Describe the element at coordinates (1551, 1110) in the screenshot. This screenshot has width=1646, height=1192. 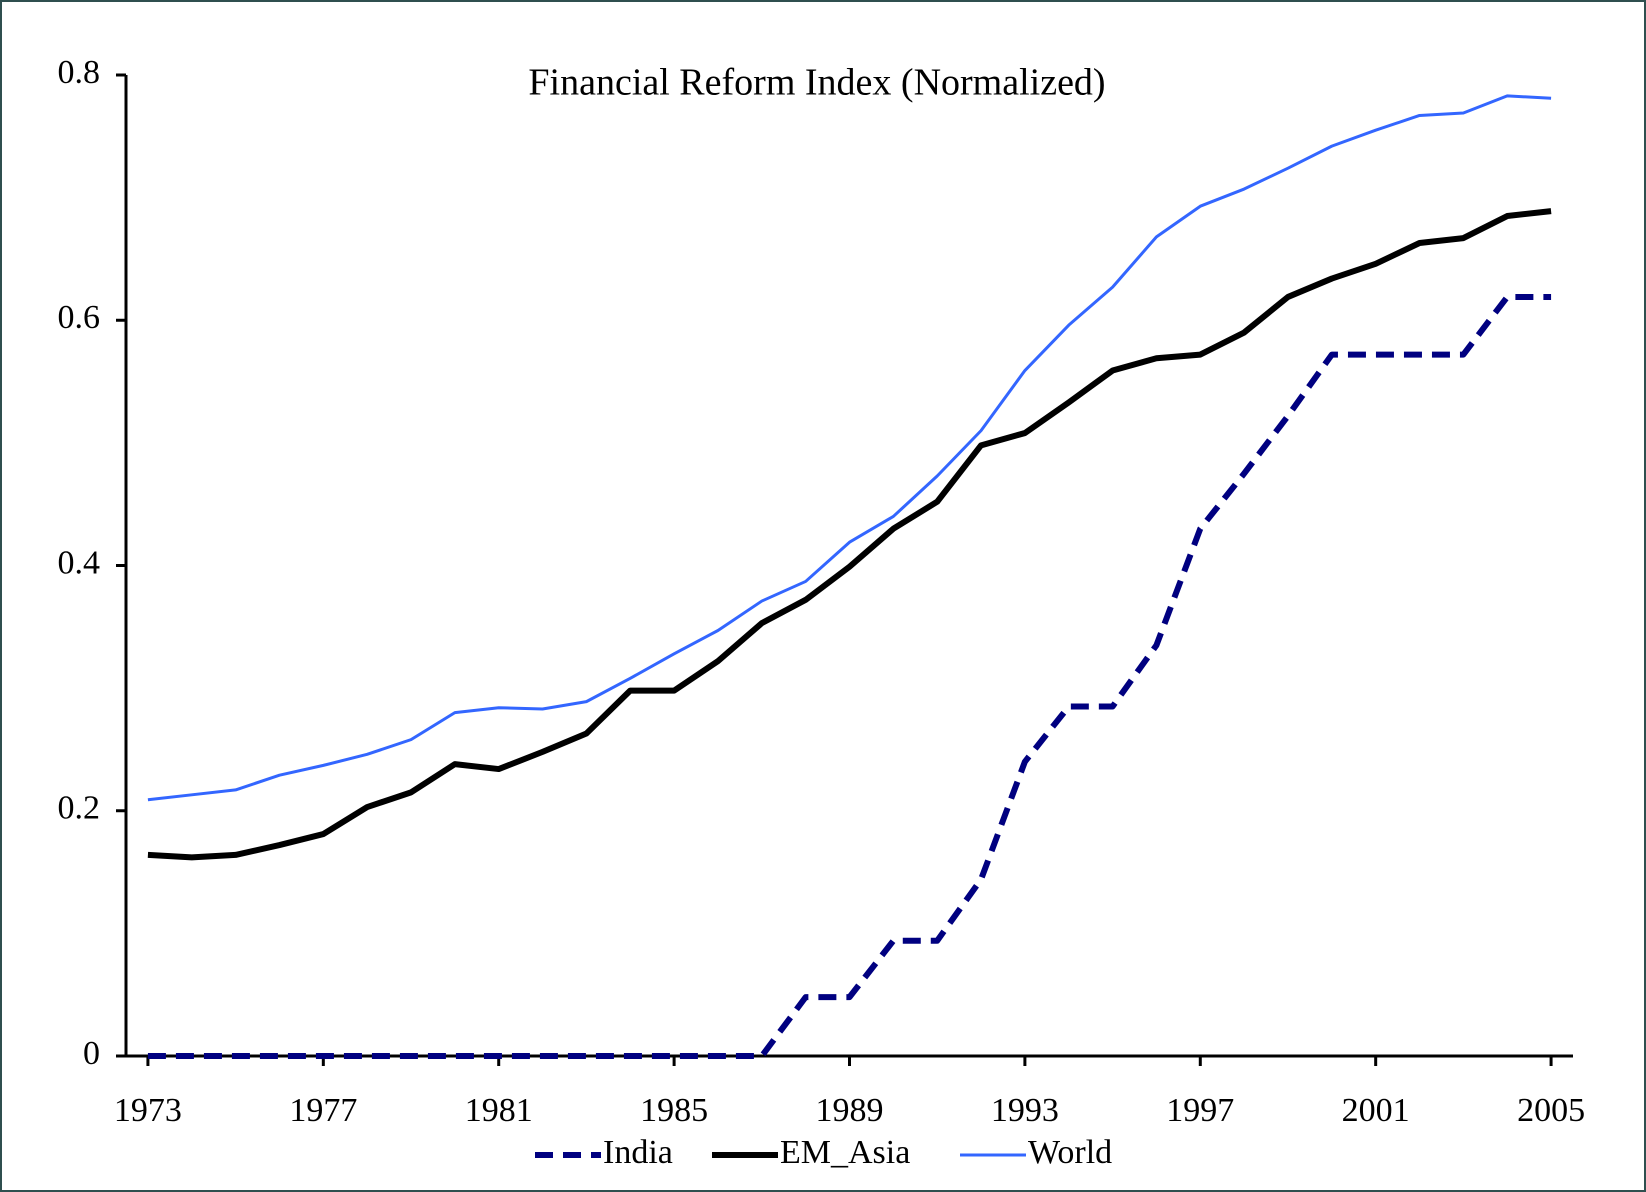
I see `x-tick-label: 2005` at that location.